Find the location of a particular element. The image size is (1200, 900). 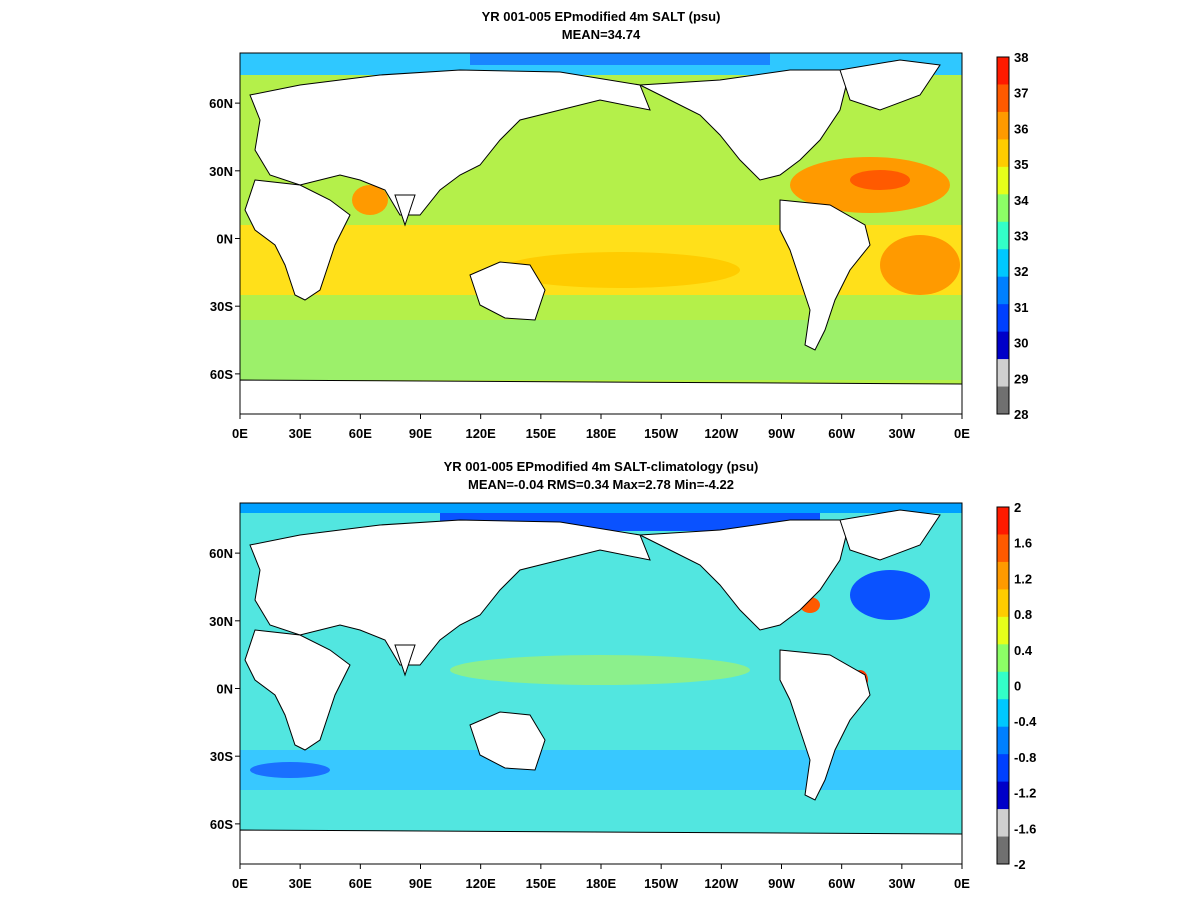

arctic-band is located at coordinates (601, 508).